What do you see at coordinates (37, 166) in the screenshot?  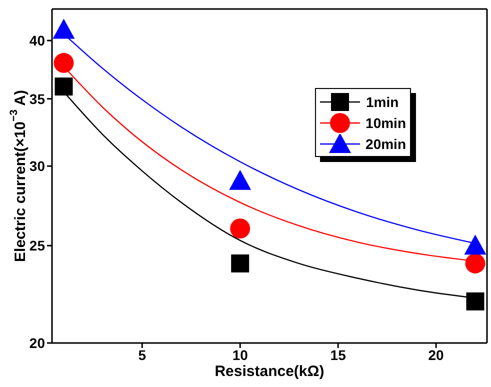 I see `y-tick-label: 30` at bounding box center [37, 166].